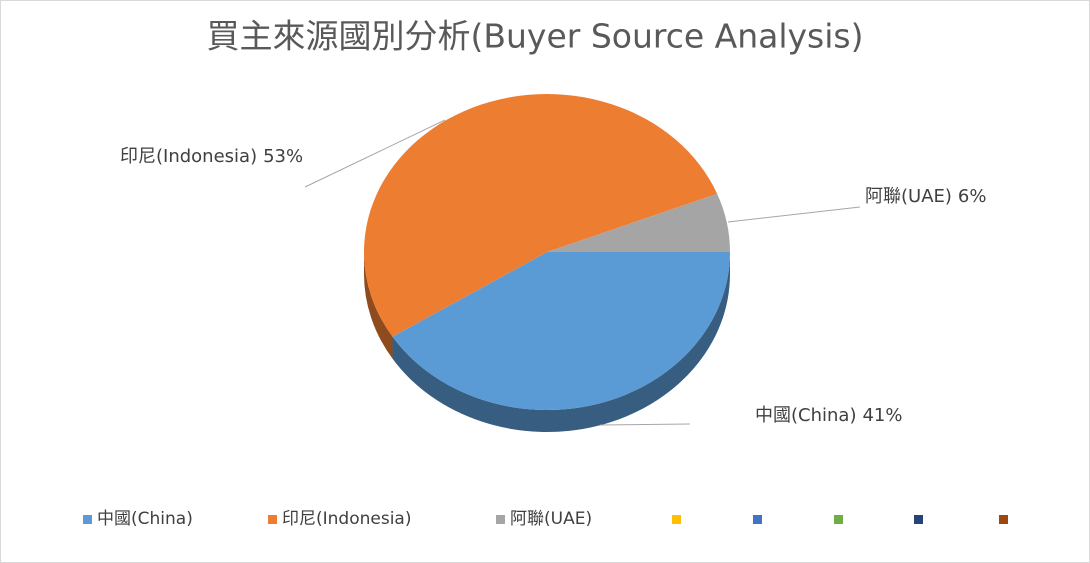 This screenshot has width=1090, height=563. What do you see at coordinates (346, 519) in the screenshot?
I see `legend-label: 印尼(Indonesia)` at bounding box center [346, 519].